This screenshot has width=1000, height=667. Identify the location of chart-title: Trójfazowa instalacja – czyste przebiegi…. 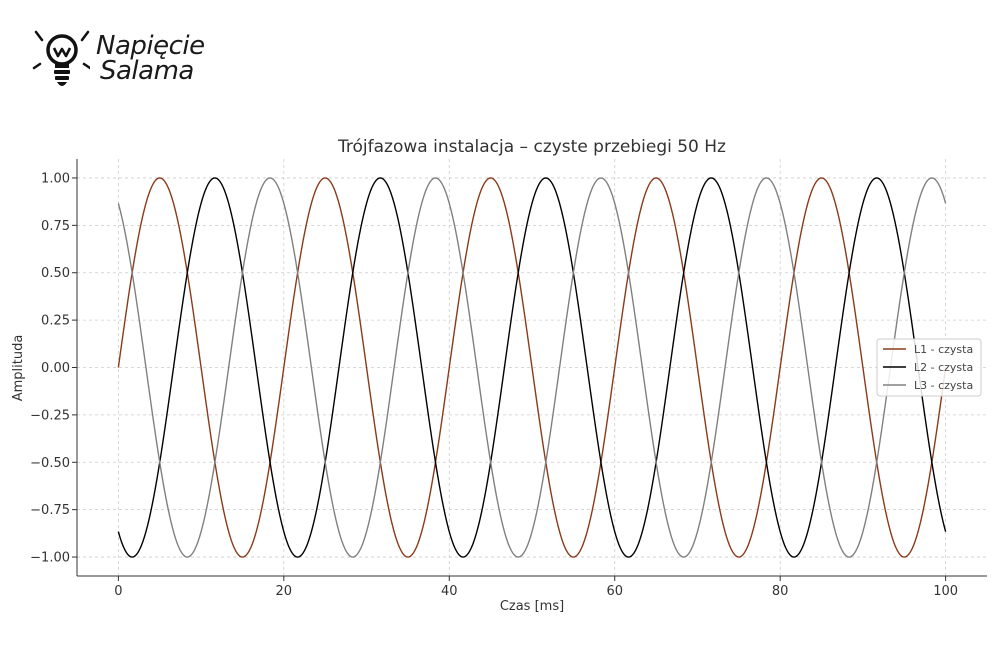
(531, 147).